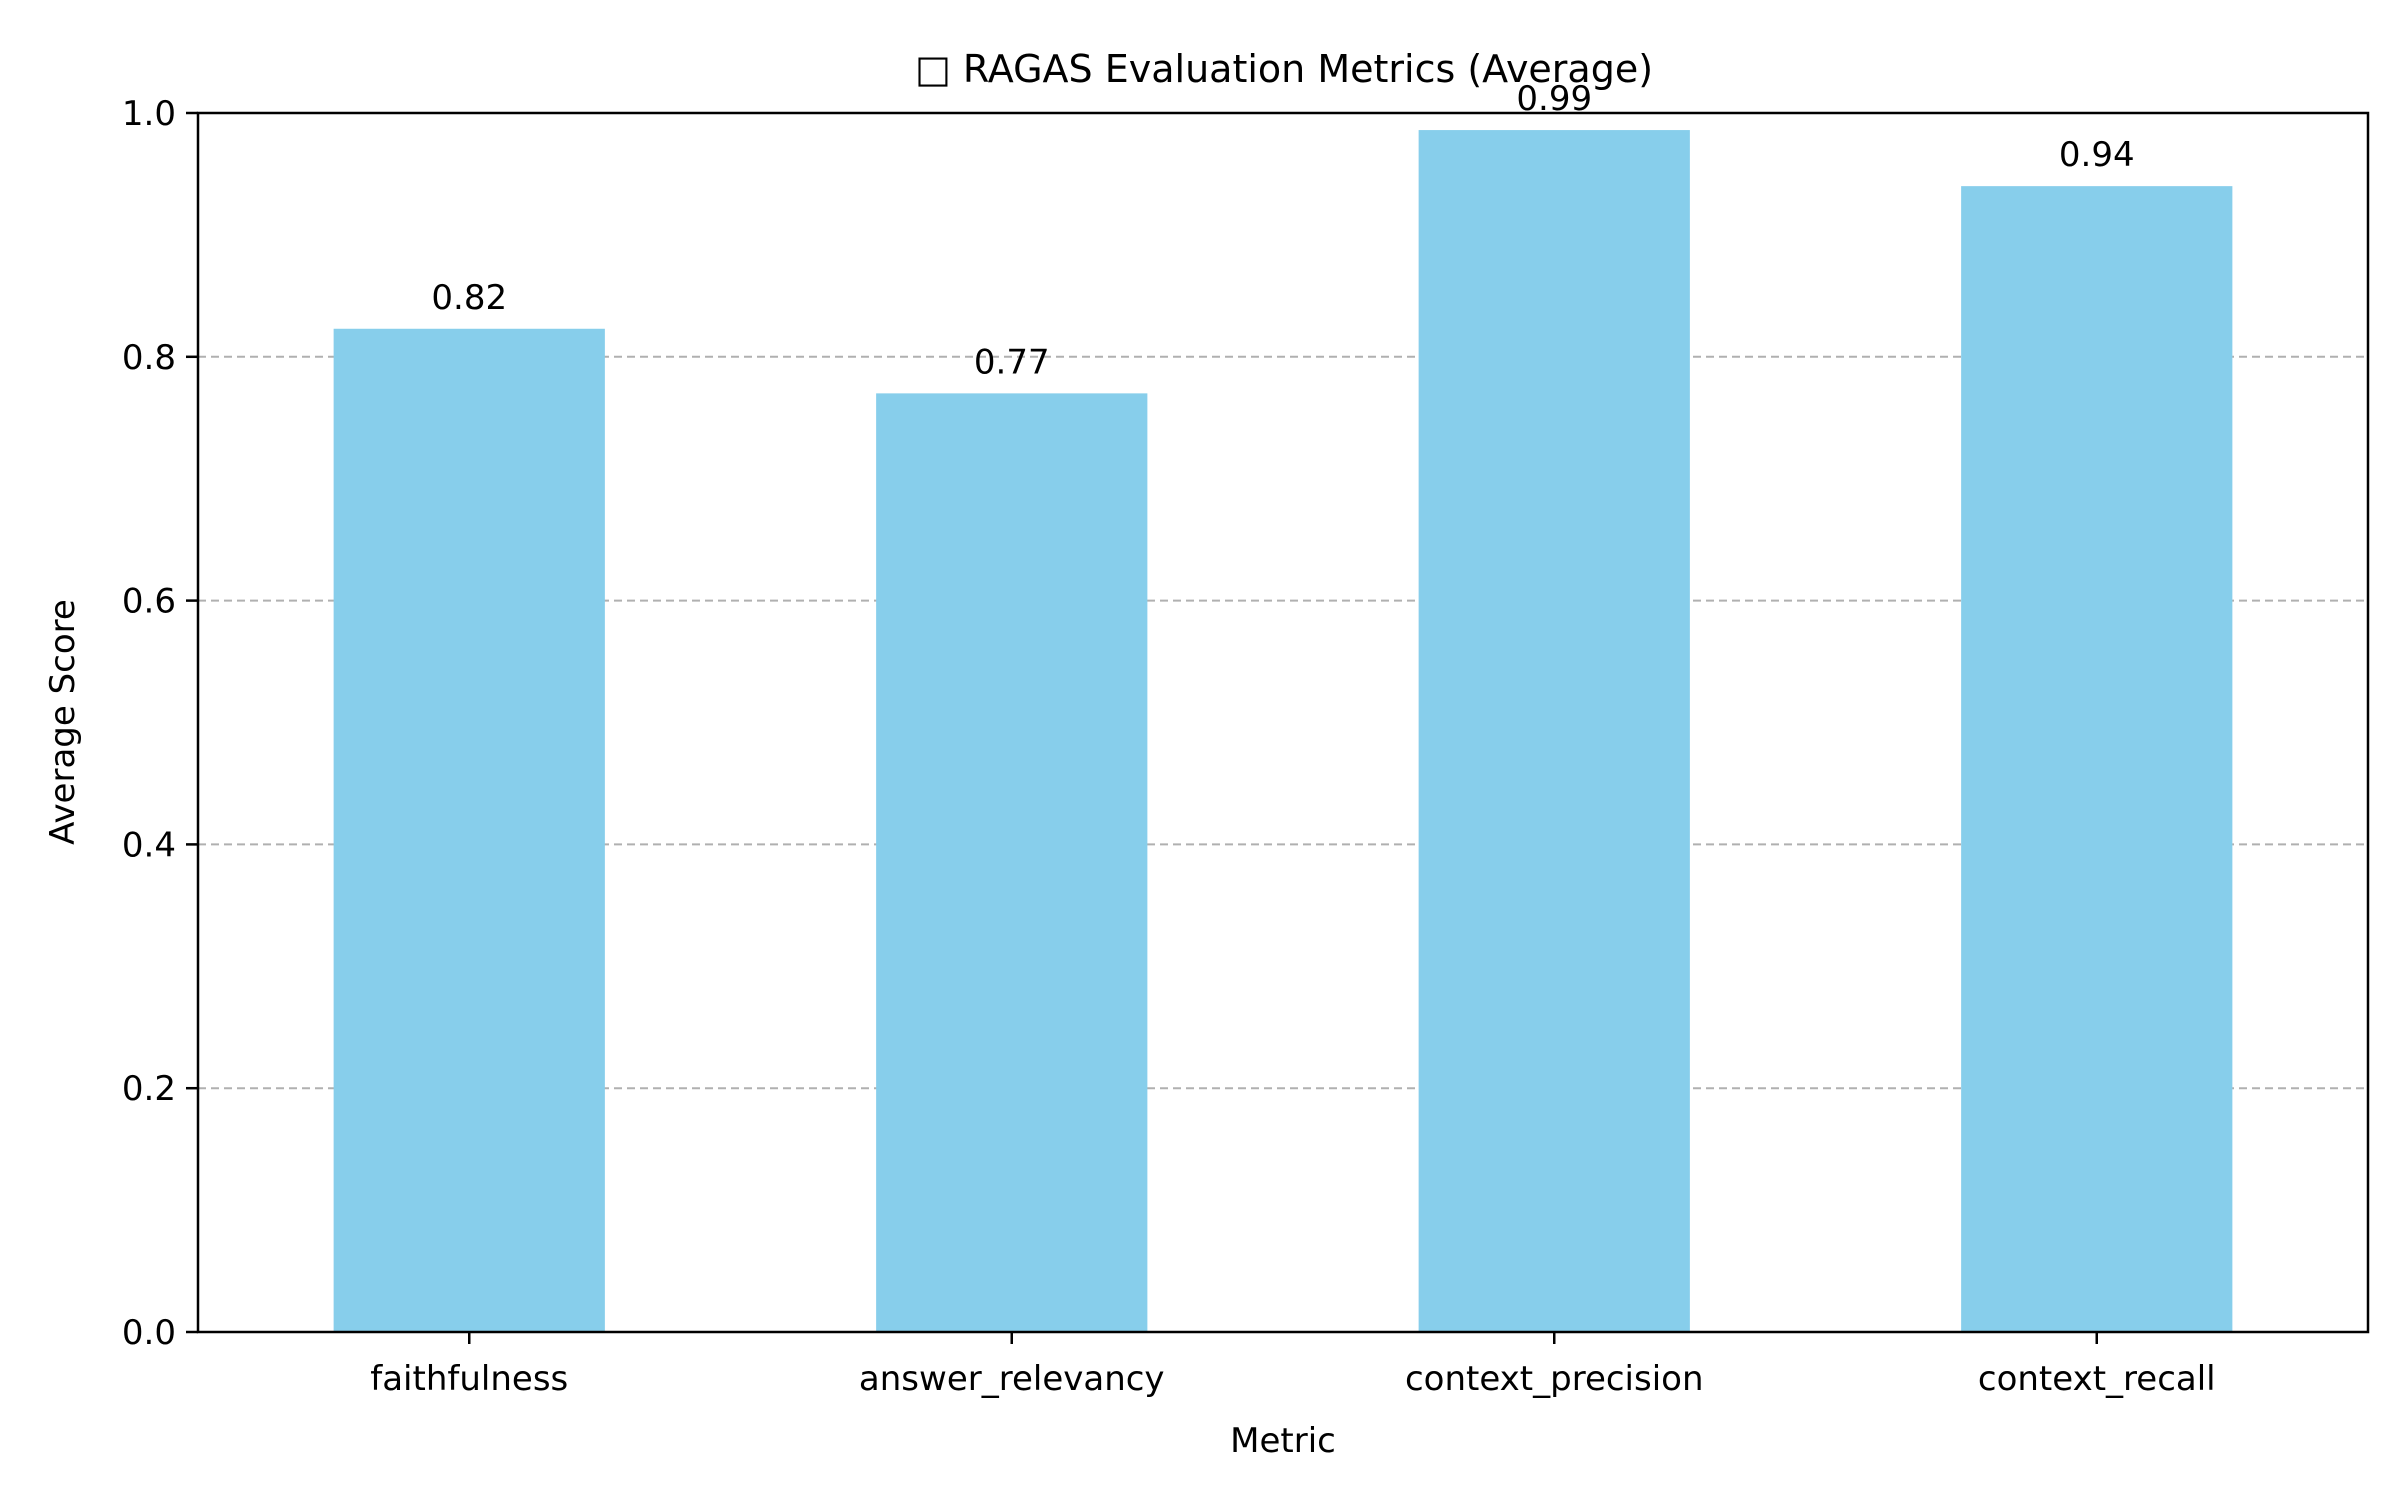 The image size is (2400, 1504). I want to click on bar-context-precision, so click(1554, 731).